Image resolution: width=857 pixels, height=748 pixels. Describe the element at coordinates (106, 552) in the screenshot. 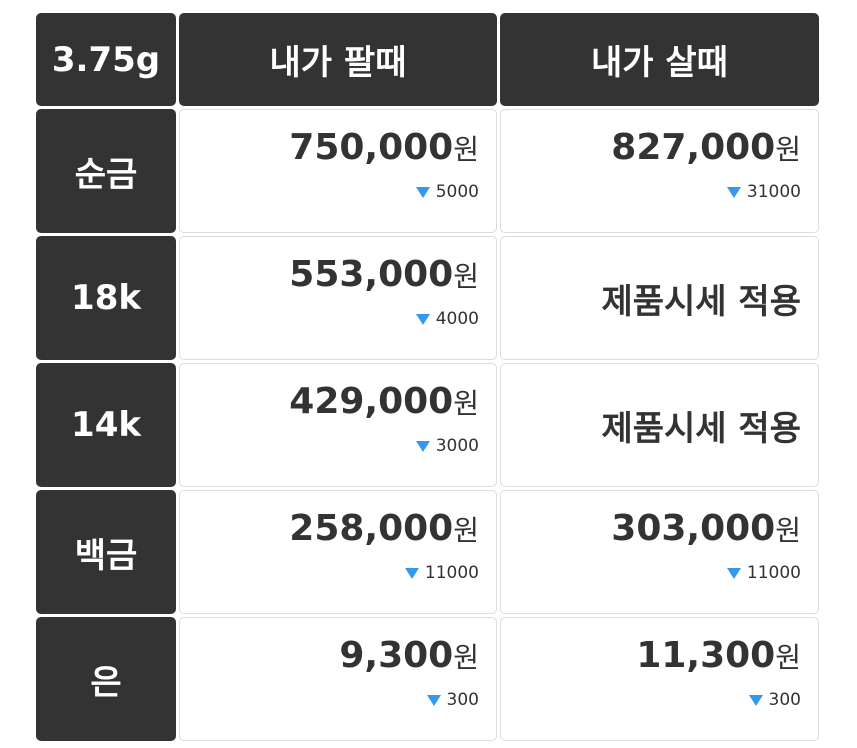

I see `row-label: 백금` at that location.